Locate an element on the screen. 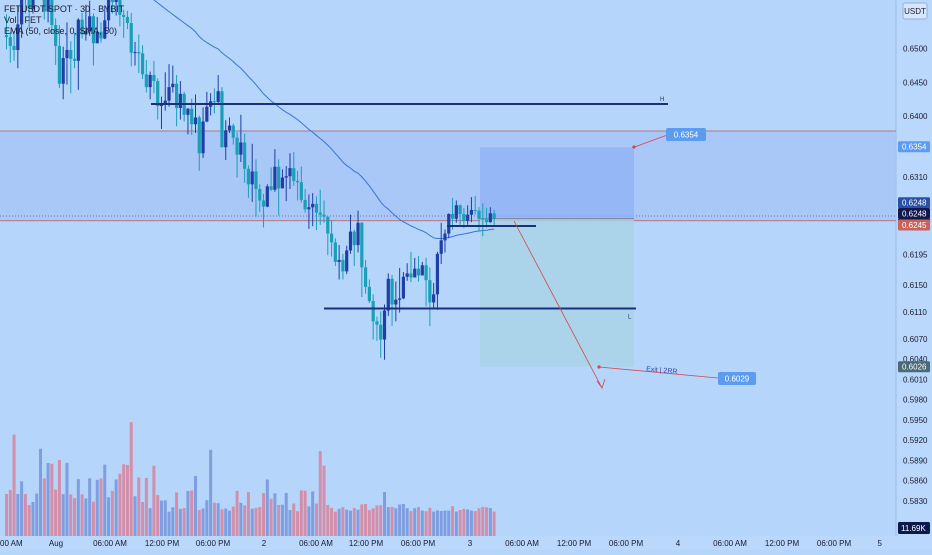 Image resolution: width=932 pixels, height=555 pixels. currency-button: USDT is located at coordinates (915, 11).